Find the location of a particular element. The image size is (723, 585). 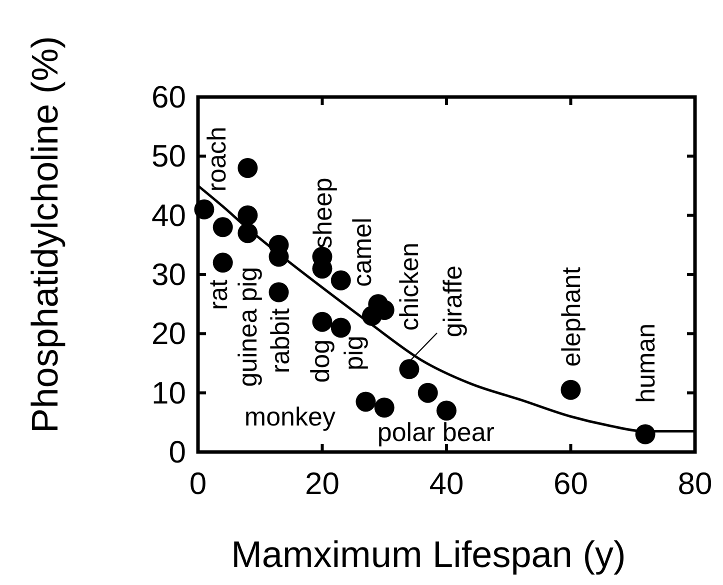

annotation: roach is located at coordinates (217, 159).